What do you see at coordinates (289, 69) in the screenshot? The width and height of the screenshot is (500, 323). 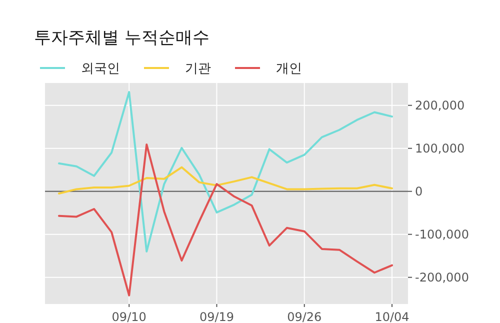 I see `legend-label: 개인` at bounding box center [289, 69].